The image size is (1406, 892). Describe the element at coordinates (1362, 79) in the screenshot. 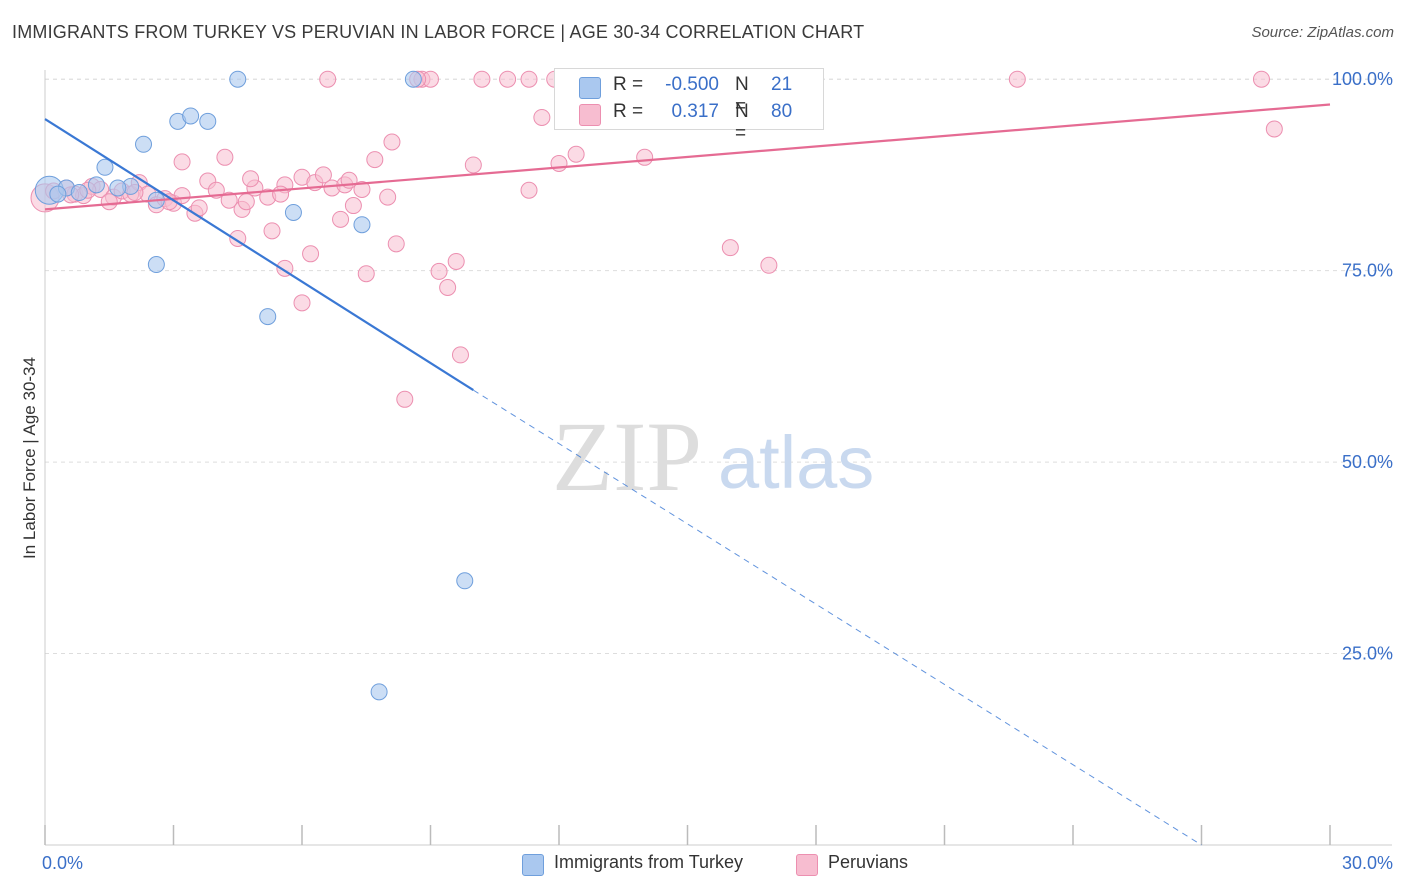

I see `y-tick-label: 100.0%` at that location.